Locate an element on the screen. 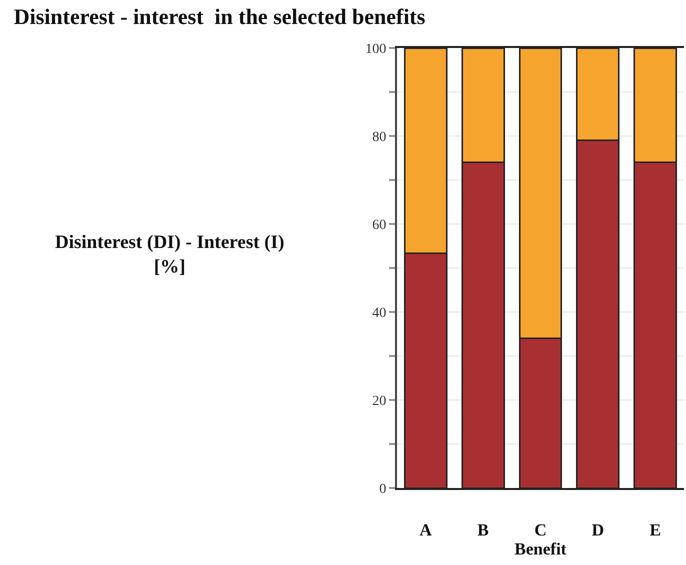 The width and height of the screenshot is (686, 565). x-tick-label: A is located at coordinates (426, 530).